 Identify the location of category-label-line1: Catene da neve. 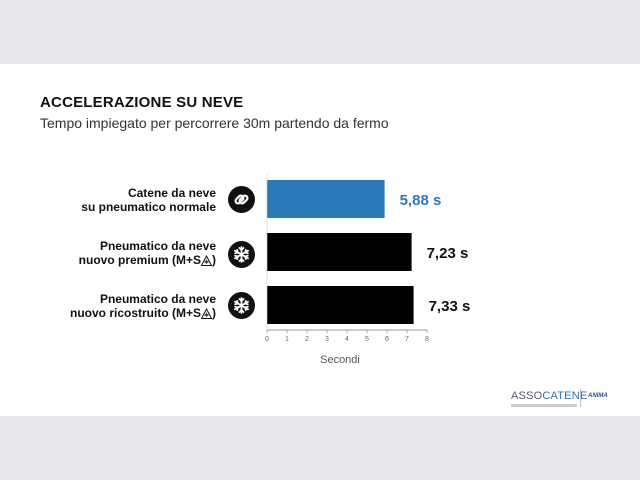
(171, 193).